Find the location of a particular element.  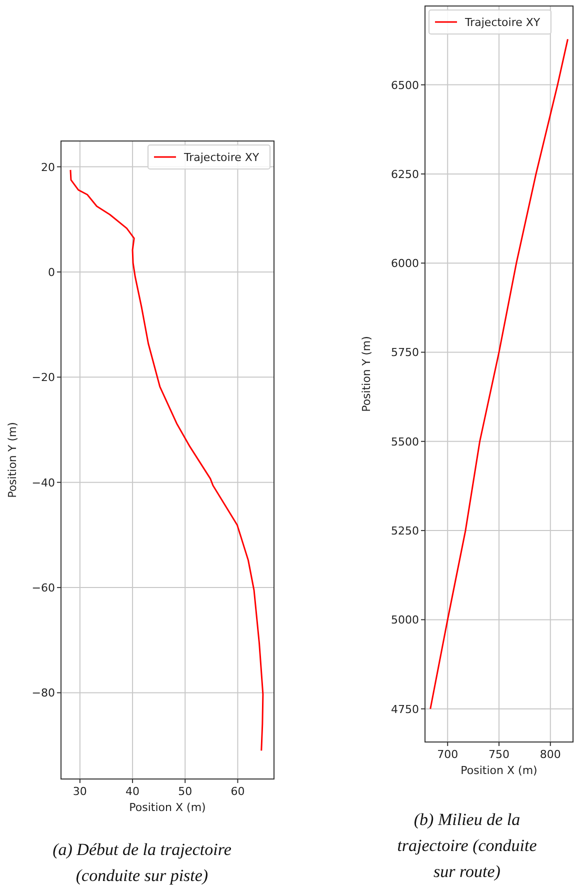

y-tick-label: 5750 is located at coordinates (405, 353).